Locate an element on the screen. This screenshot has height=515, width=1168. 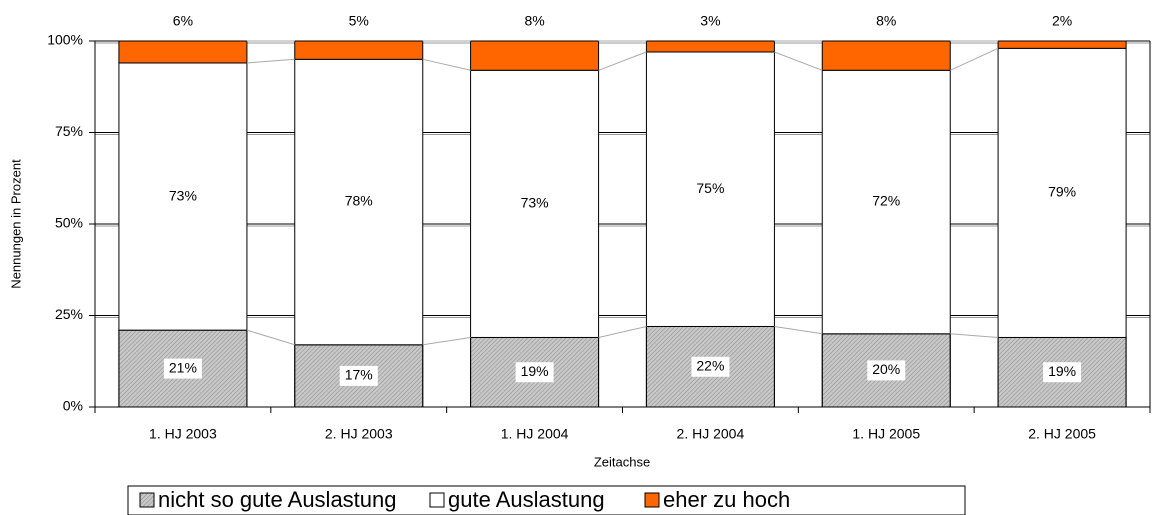
x-tick-label: 1. HJ 2004 is located at coordinates (535, 434).